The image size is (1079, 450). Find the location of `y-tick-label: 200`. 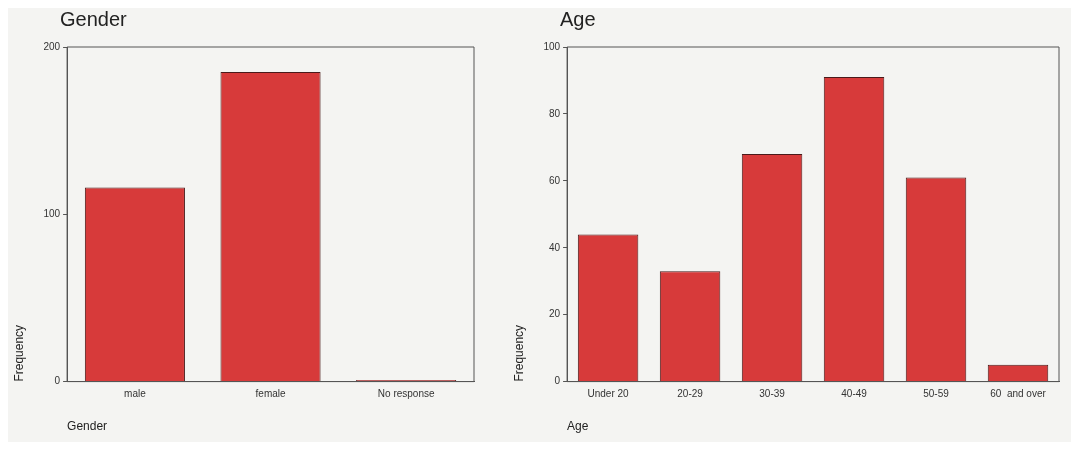

y-tick-label: 200 is located at coordinates (52, 46).